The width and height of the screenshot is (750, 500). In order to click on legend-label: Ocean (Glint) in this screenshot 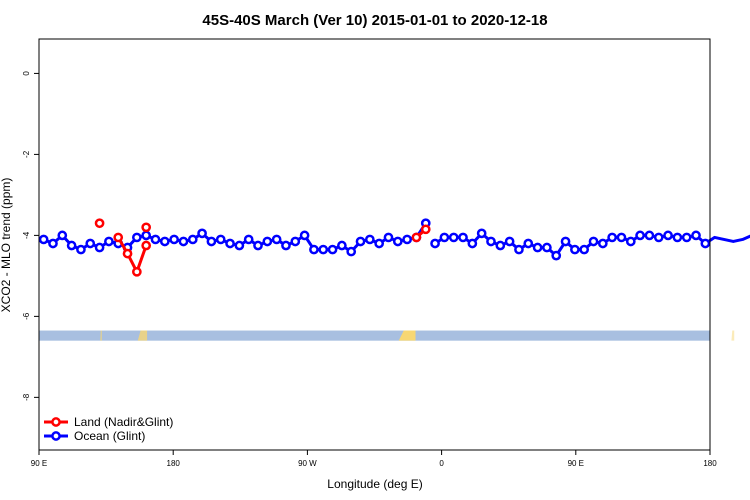, I will do `click(109, 436)`.